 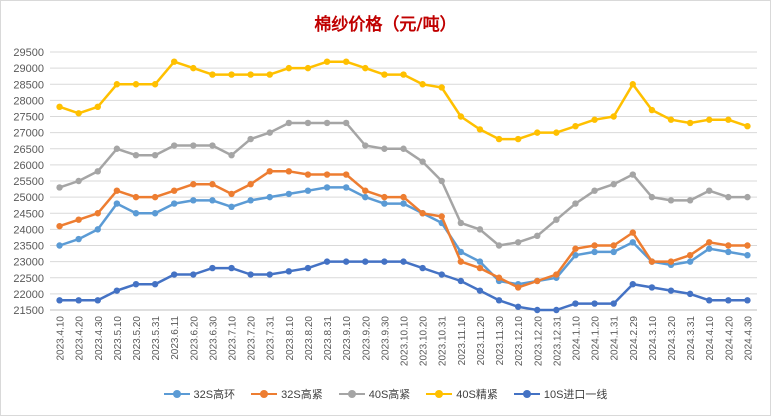 I want to click on chart-legend: 32S高环 32S高紧 40S高紧 40S精紧 10S进口一线, so click(x=385, y=394).